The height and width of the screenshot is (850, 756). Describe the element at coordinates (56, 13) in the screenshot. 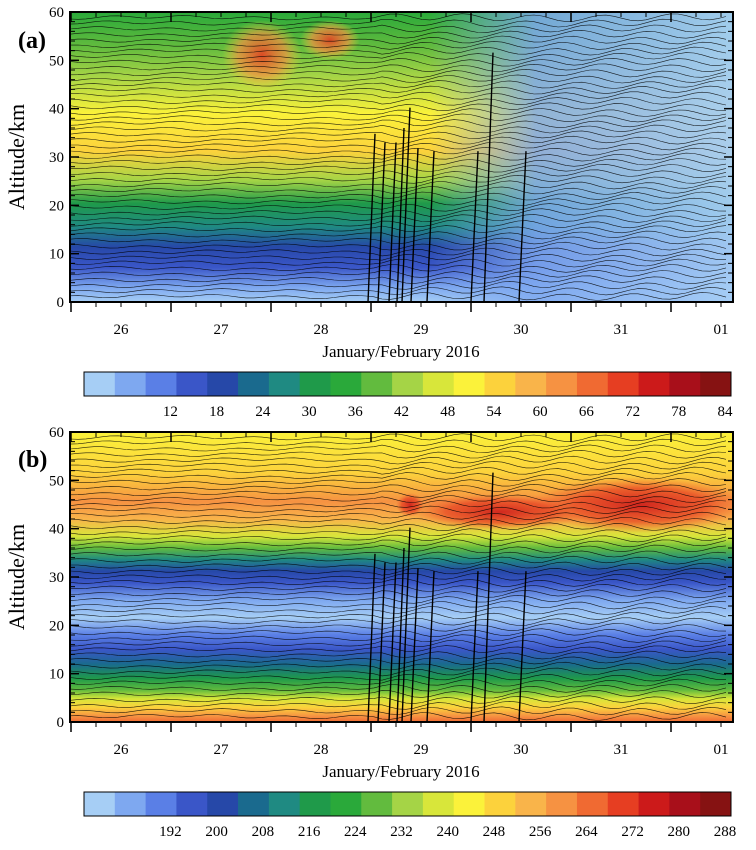

I see `y-tick-label: 60` at that location.